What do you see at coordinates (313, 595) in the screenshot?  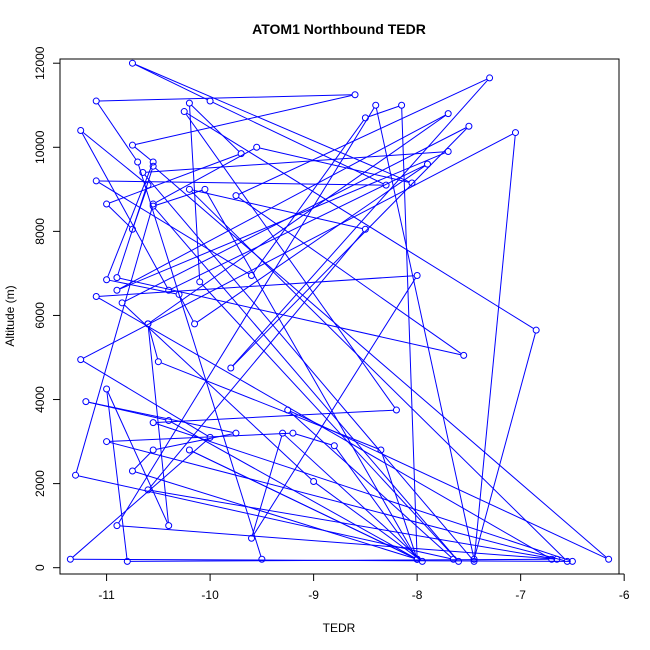 I see `x-tick-label: -9` at bounding box center [313, 595].